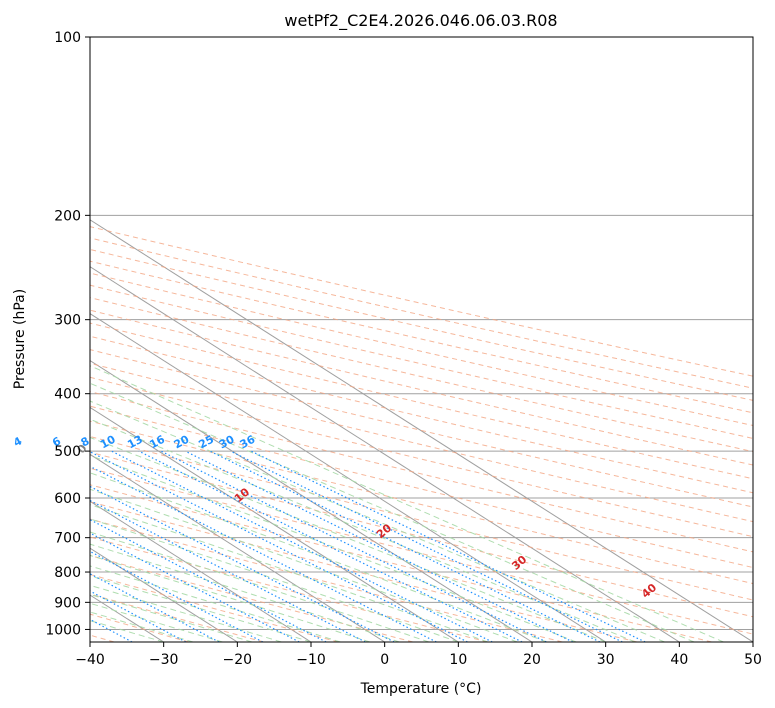 The image size is (775, 708). Describe the element at coordinates (753, 660) in the screenshot. I see `x-tick-label: 50` at that location.